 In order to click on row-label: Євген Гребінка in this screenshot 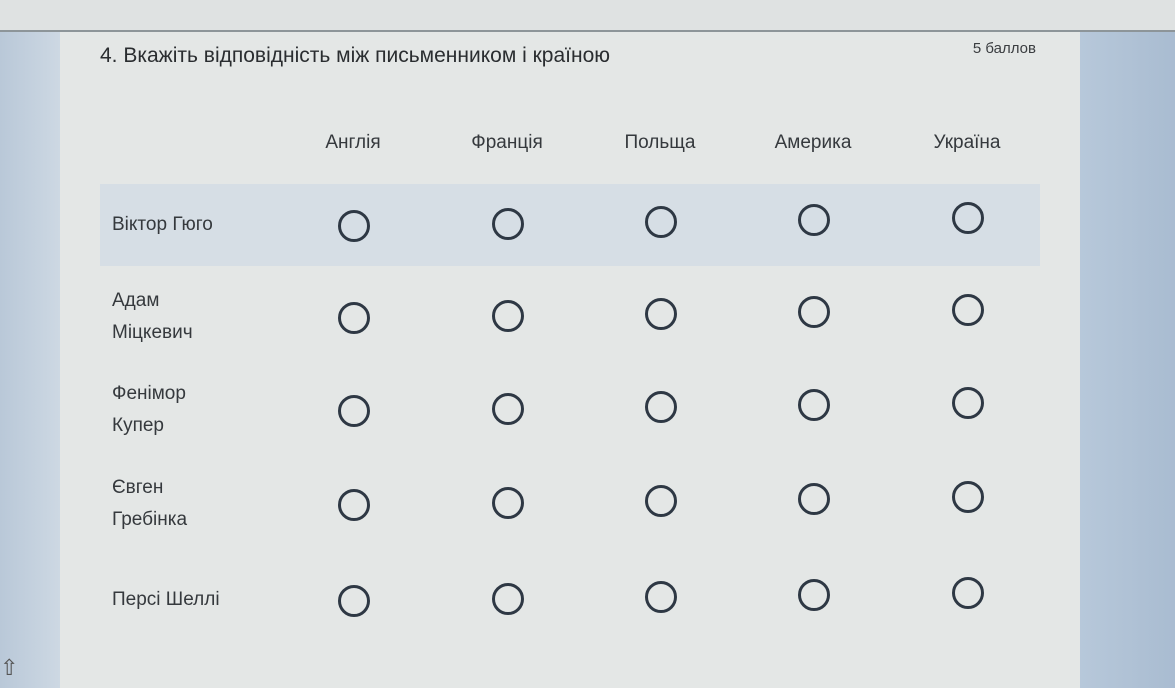, I will do `click(149, 504)`.